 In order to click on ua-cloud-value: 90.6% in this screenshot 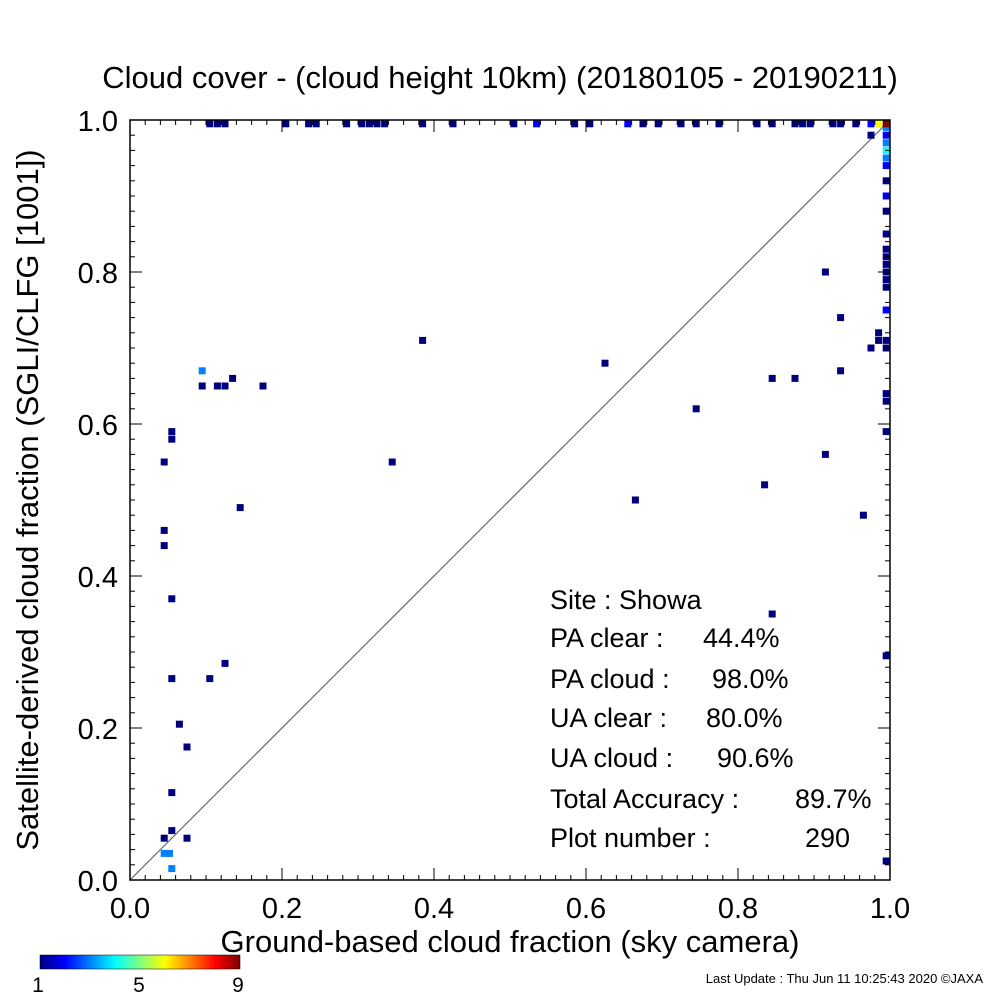, I will do `click(755, 758)`.